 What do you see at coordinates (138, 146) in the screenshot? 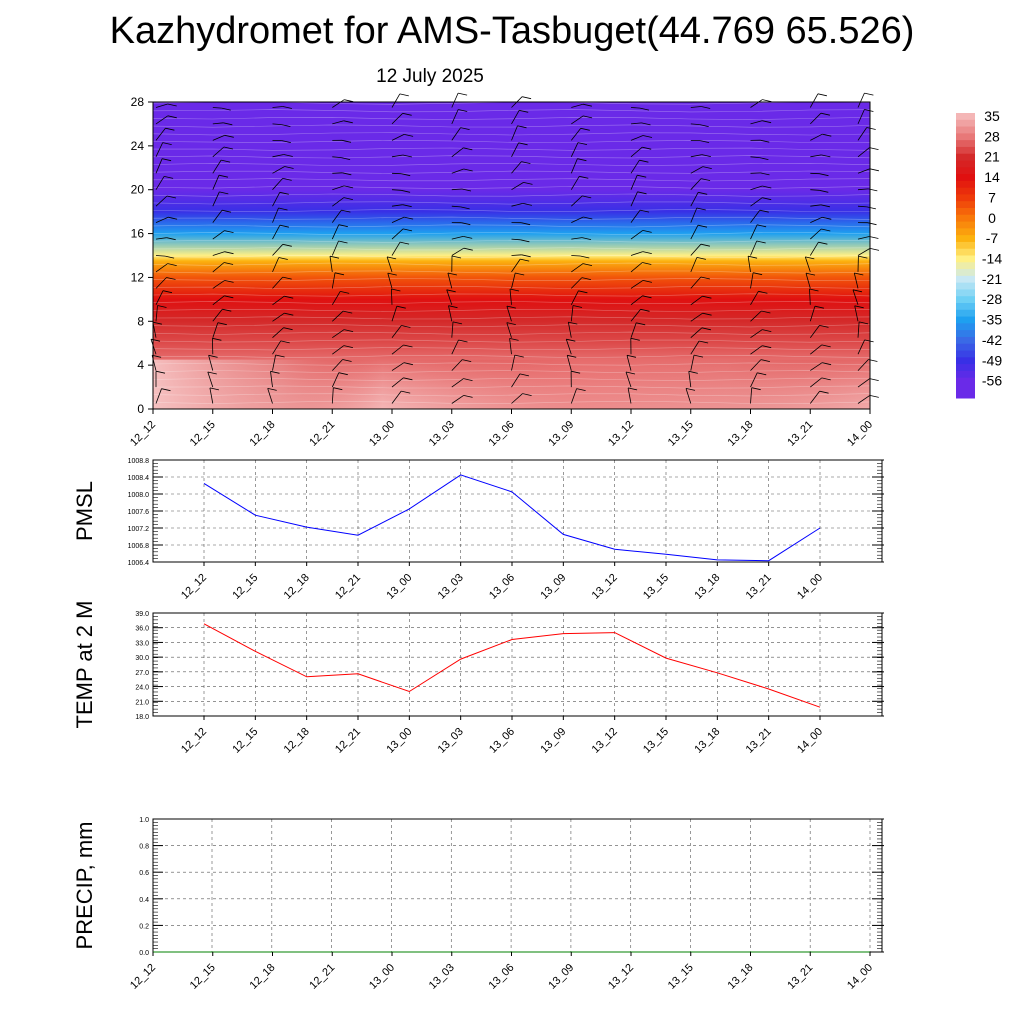
I see `y-tick-label: 24` at bounding box center [138, 146].